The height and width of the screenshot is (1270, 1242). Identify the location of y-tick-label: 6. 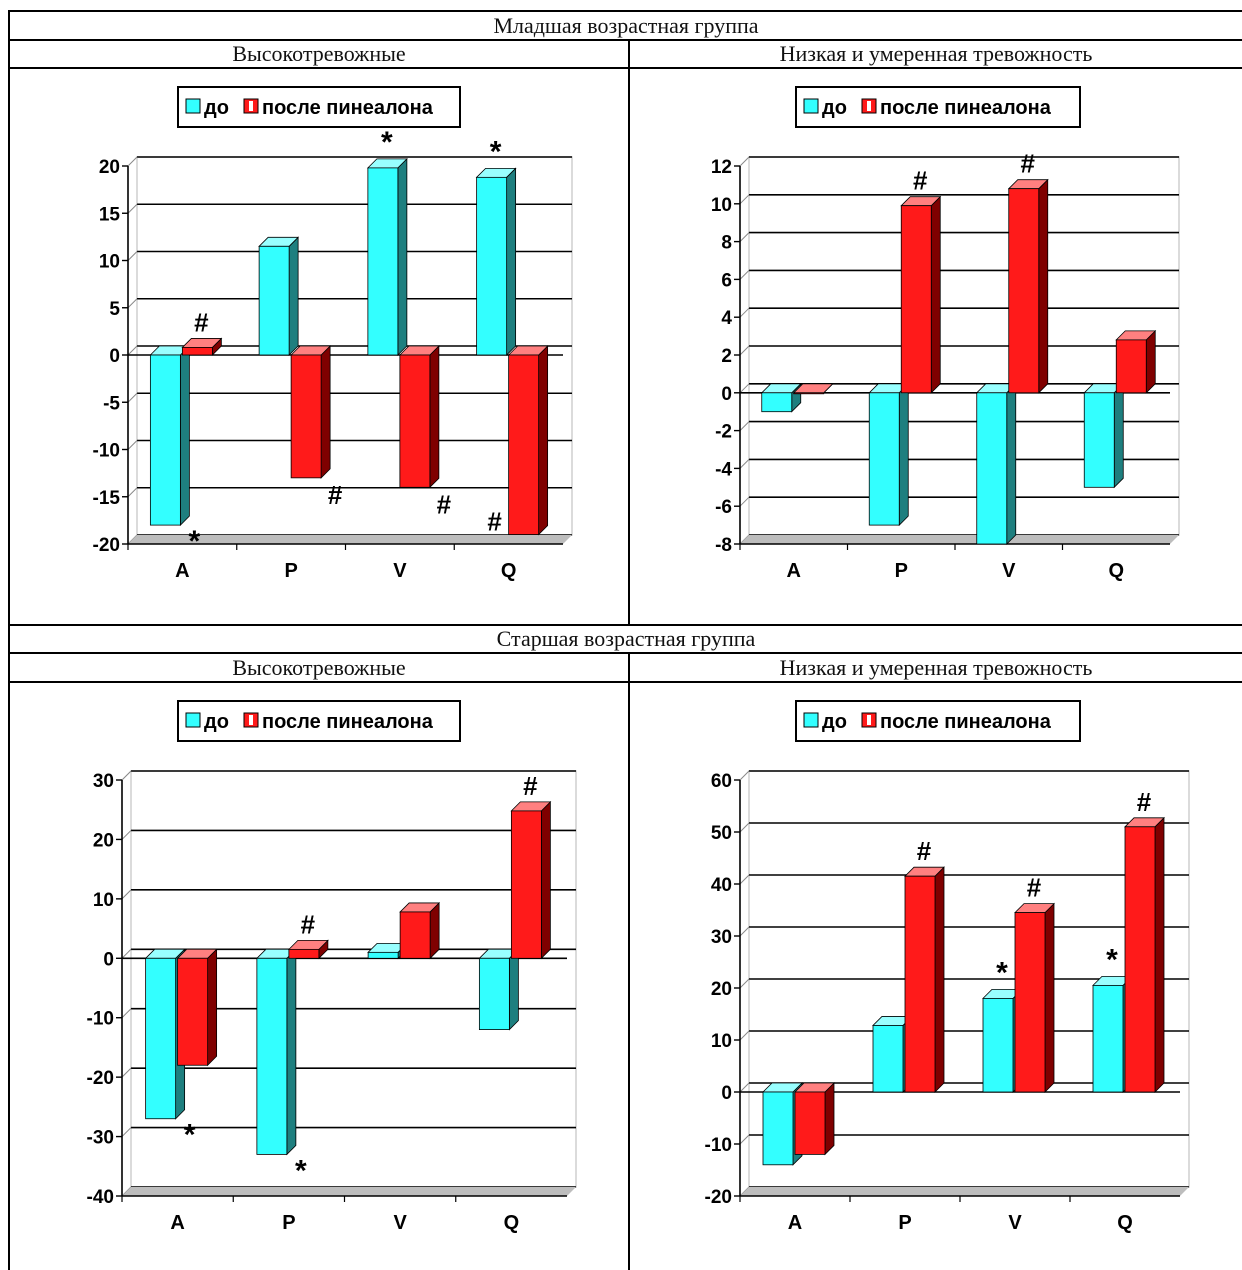
(726, 280).